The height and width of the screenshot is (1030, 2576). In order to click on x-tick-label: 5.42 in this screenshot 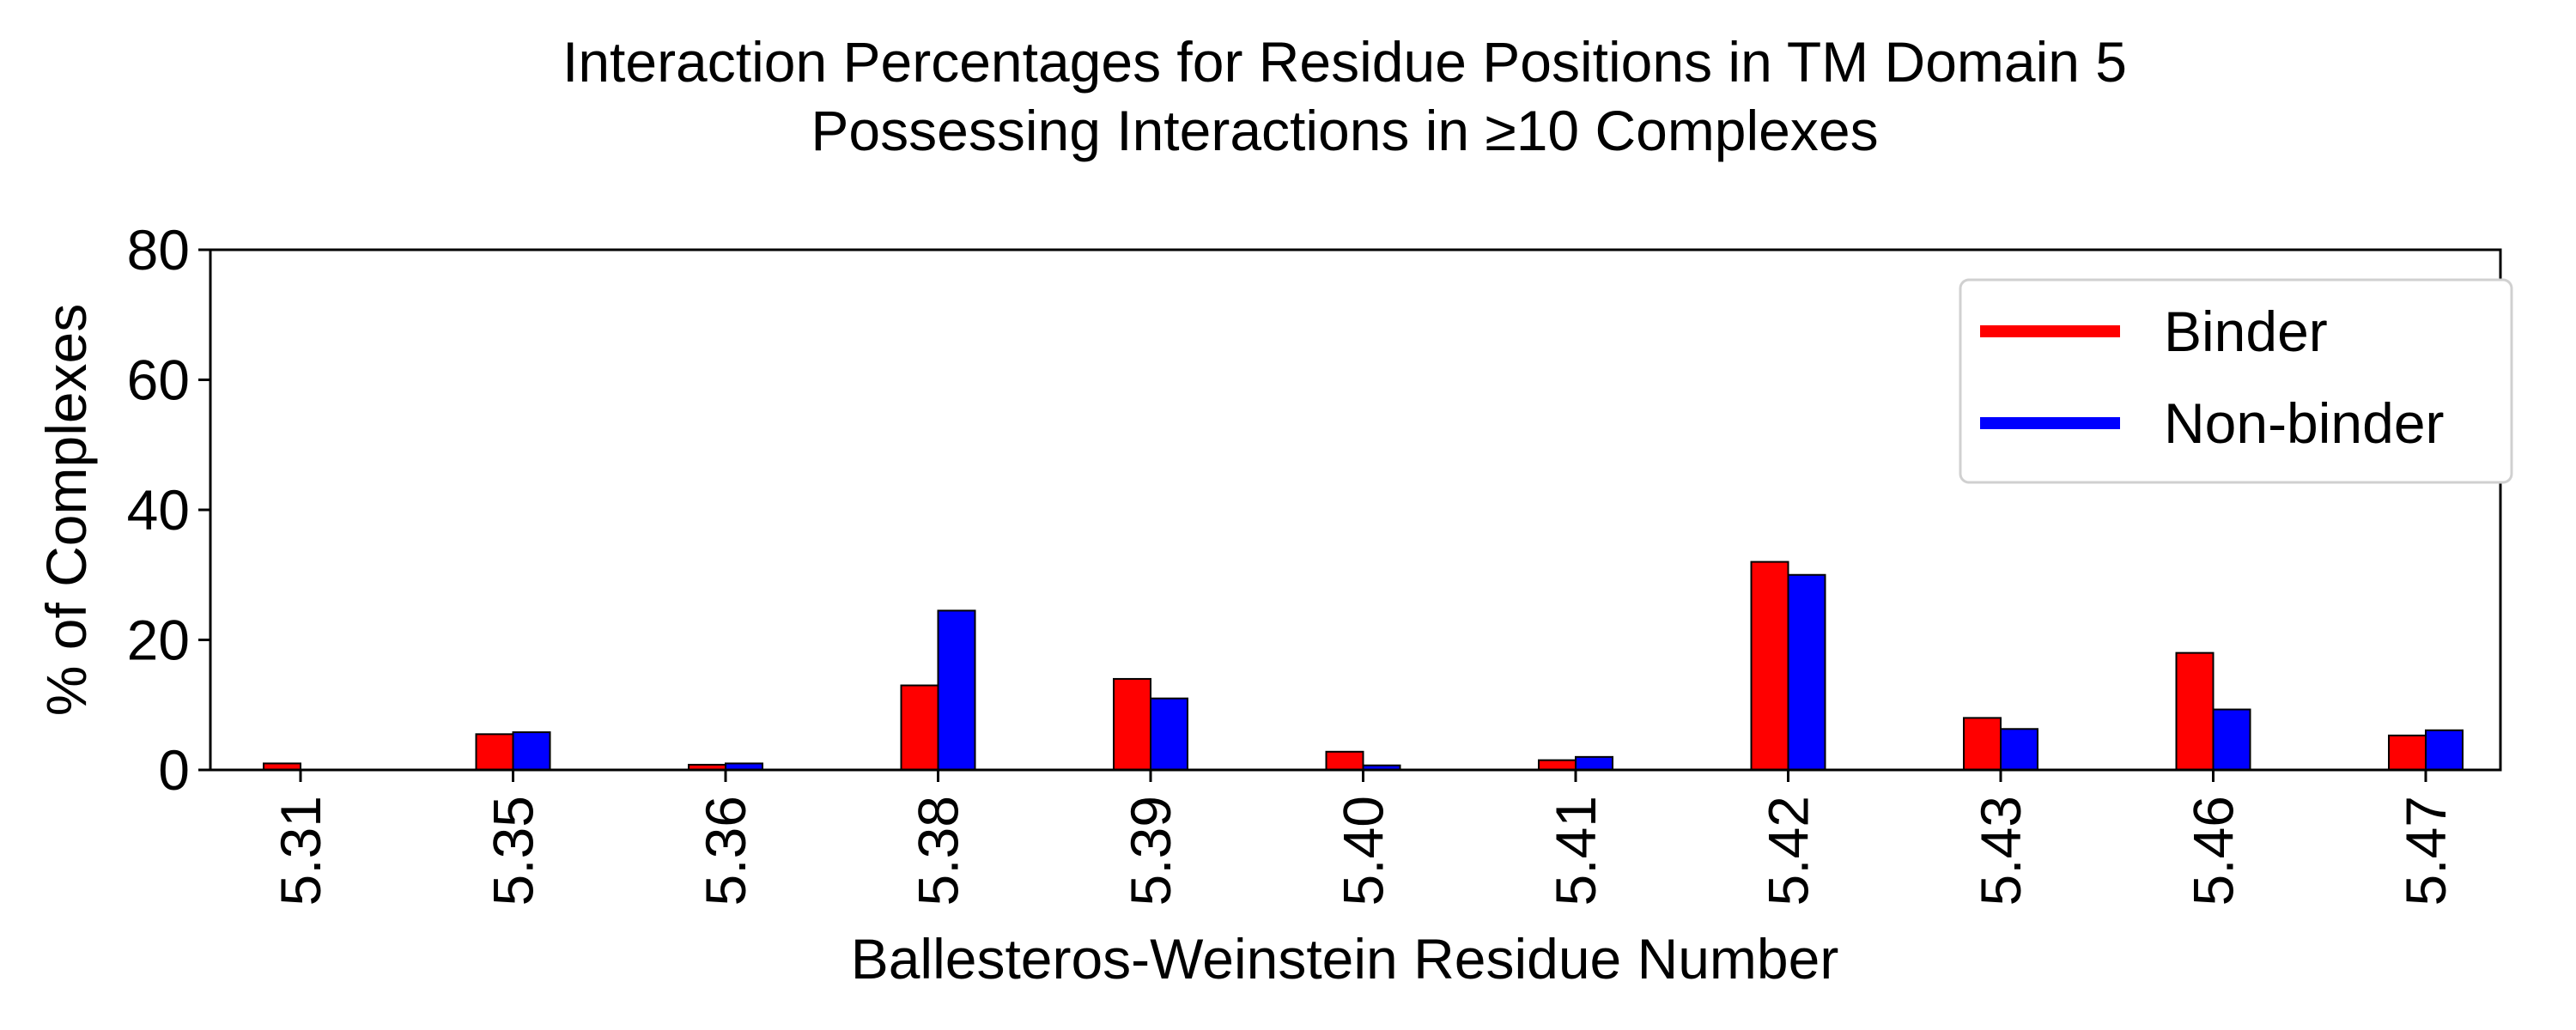, I will do `click(1789, 851)`.